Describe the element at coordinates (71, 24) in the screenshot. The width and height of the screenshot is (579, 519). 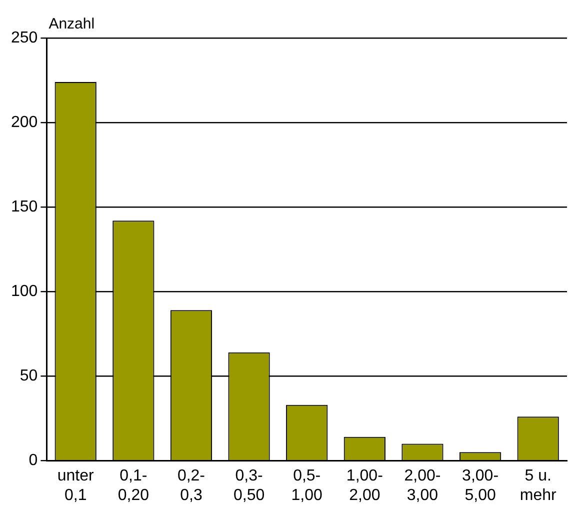
I see `y-axis-title: Anzahl` at that location.